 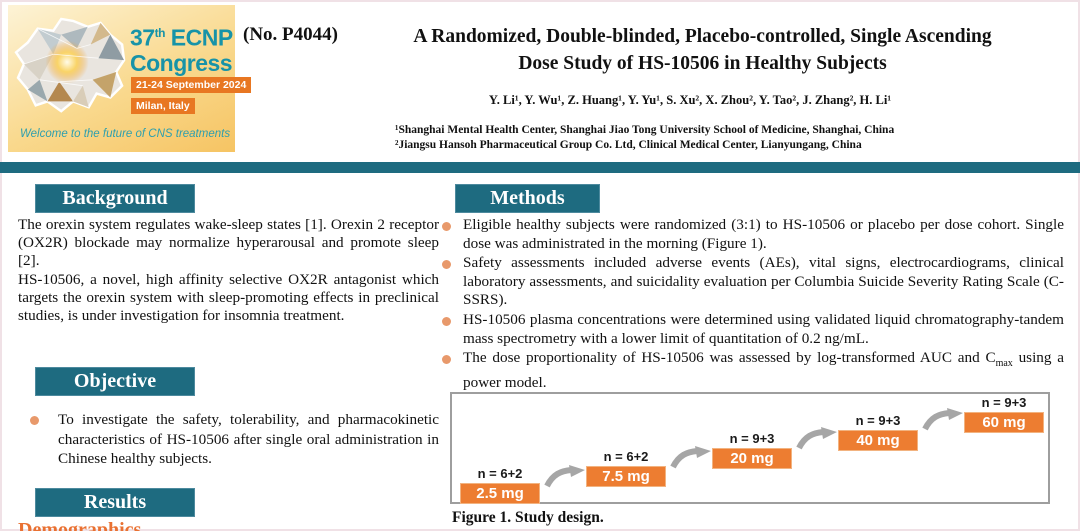 I want to click on section-heading-background: Background, so click(x=115, y=198).